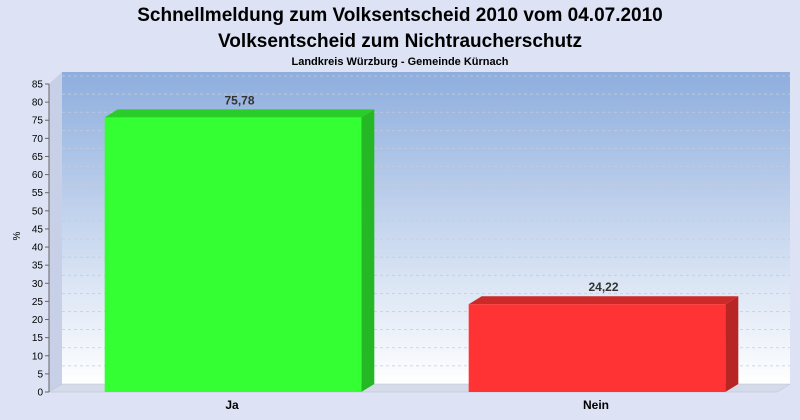 The width and height of the screenshot is (800, 420). What do you see at coordinates (55, 232) in the screenshot?
I see `plot-left-wall` at bounding box center [55, 232].